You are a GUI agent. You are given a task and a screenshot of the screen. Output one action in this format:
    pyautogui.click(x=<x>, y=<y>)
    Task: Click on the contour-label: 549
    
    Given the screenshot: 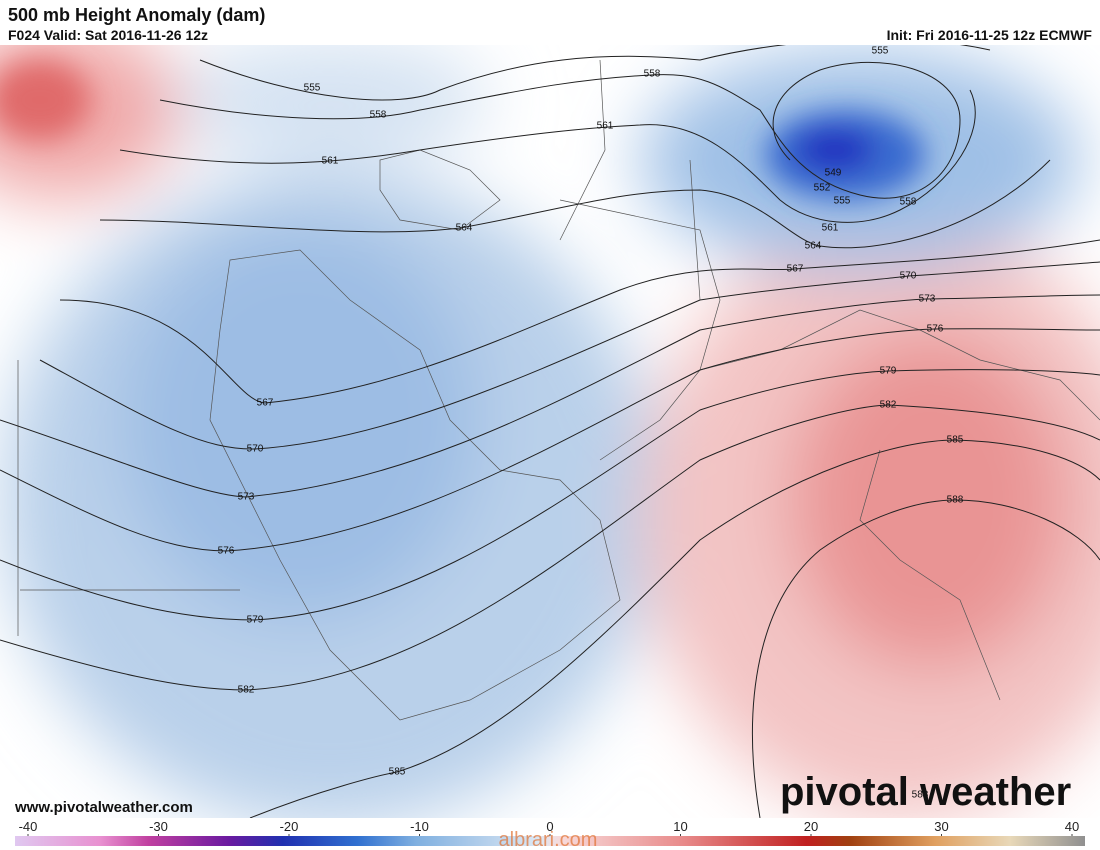 What is the action you would take?
    pyautogui.click(x=833, y=173)
    